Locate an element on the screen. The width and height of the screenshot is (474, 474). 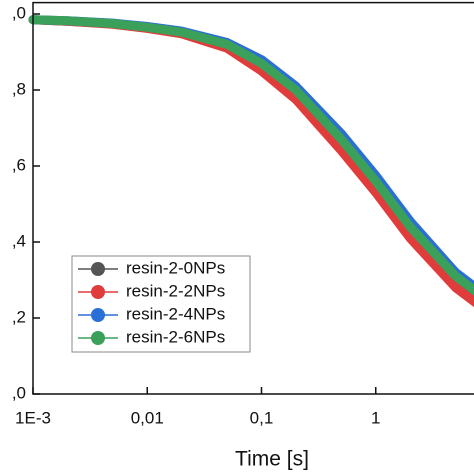
y-tick-label: ,8 is located at coordinates (19, 88).